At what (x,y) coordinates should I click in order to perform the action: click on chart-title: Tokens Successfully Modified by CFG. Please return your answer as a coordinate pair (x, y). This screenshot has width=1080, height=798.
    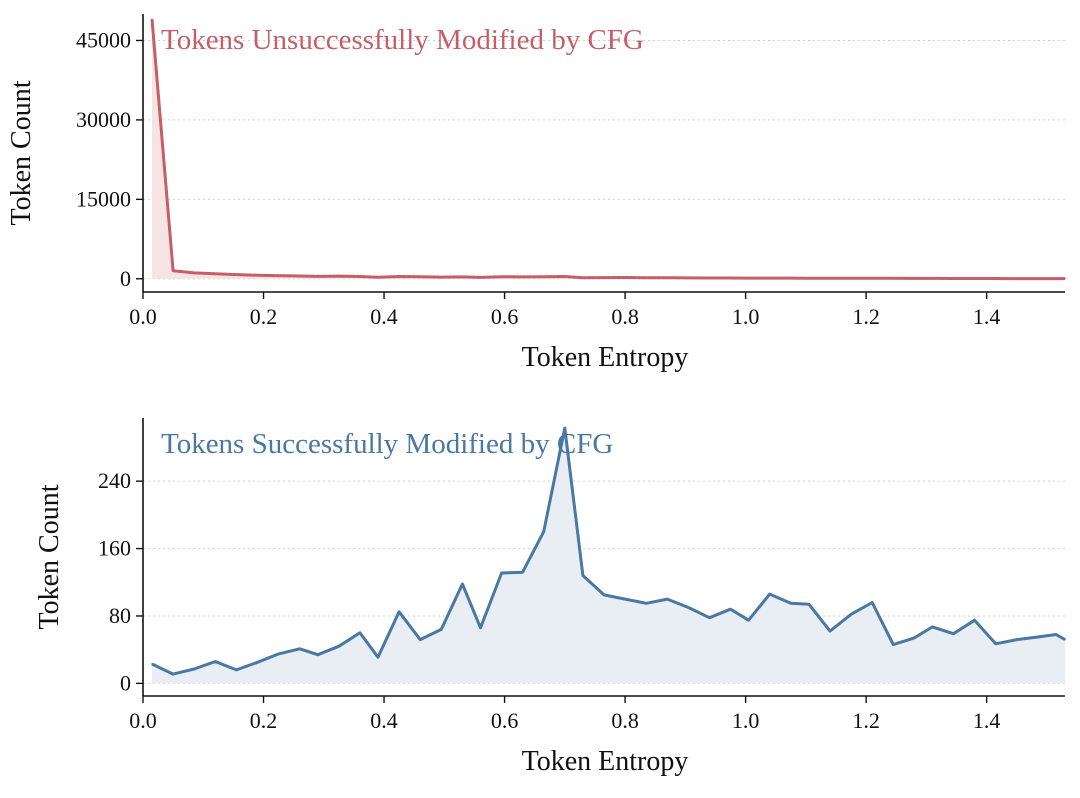
    Looking at the image, I should click on (387, 444).